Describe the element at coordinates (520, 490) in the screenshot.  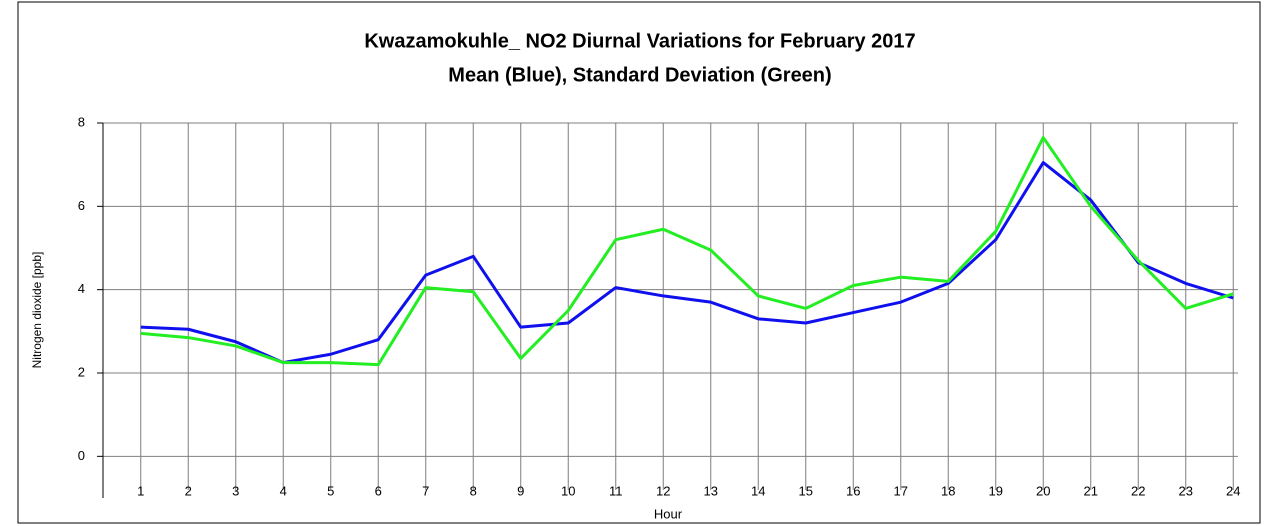
I see `x-tick-label: 9` at that location.